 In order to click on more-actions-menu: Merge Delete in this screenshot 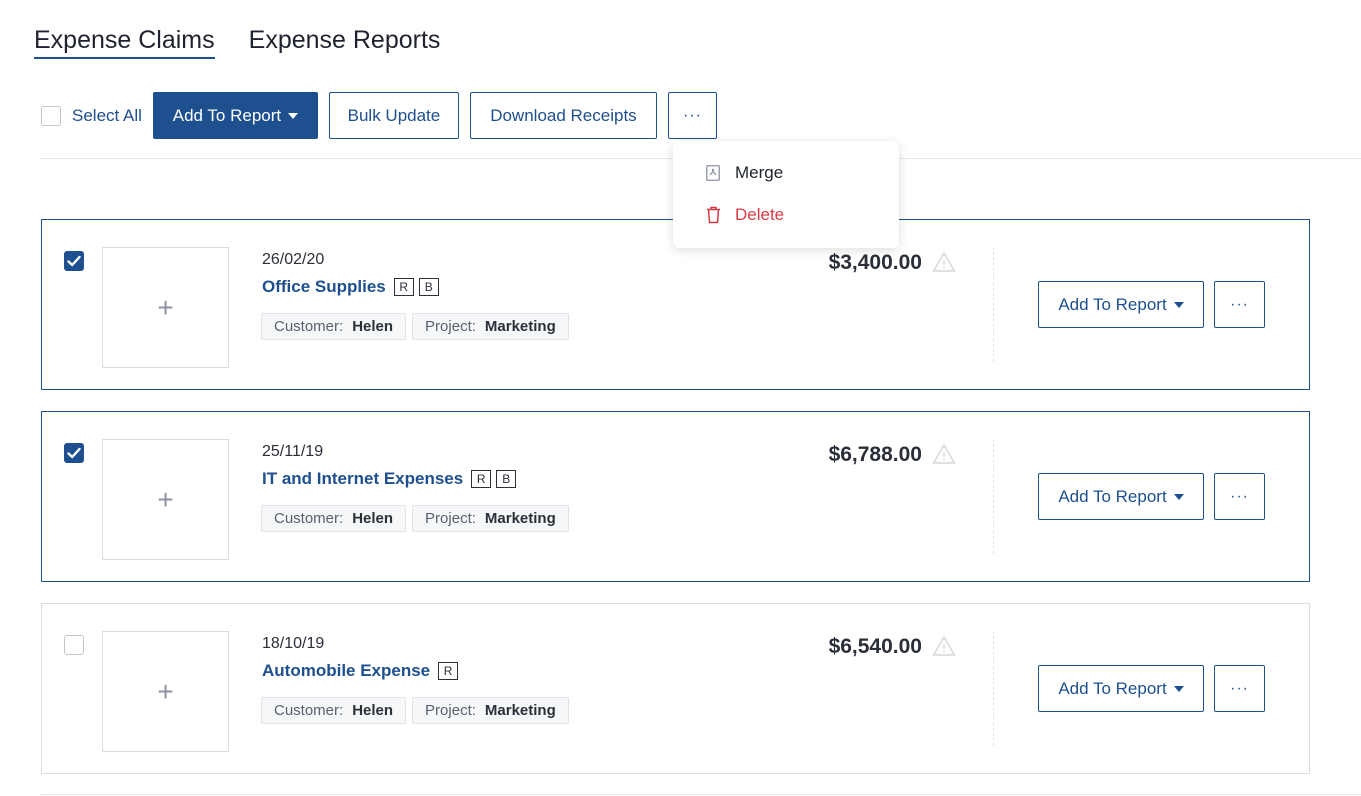, I will do `click(786, 194)`.